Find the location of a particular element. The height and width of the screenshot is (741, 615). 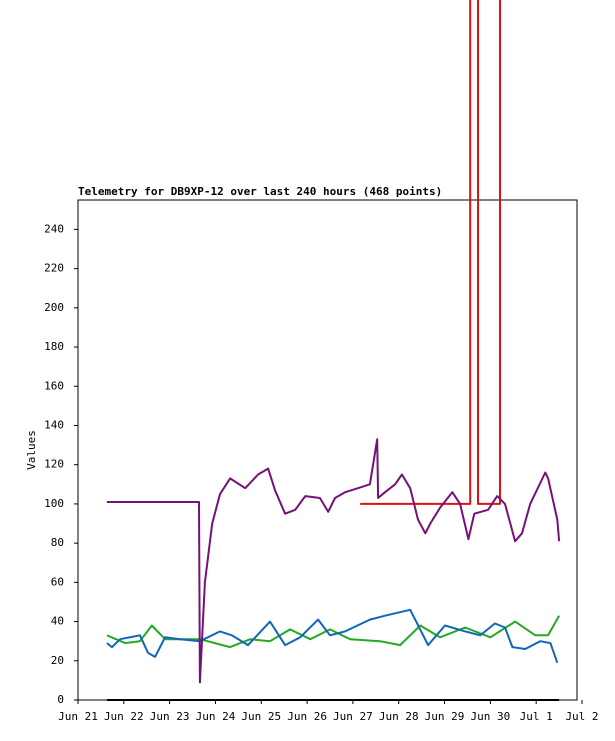

x-tick-label: Jul 1 is located at coordinates (536, 716).